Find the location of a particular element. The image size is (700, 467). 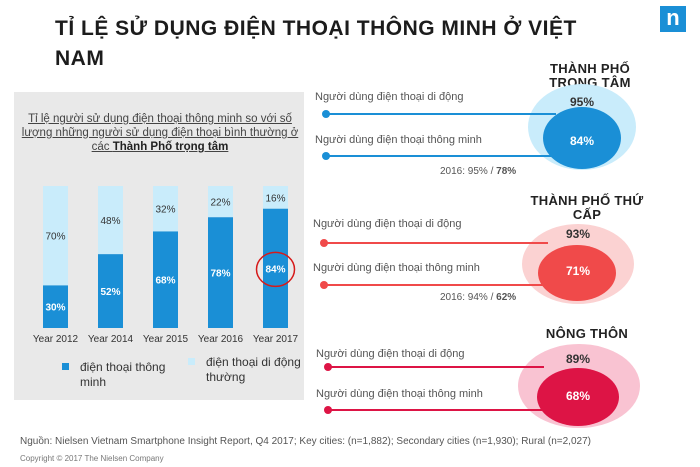

category-label-4: Year 2017 is located at coordinates (276, 339).